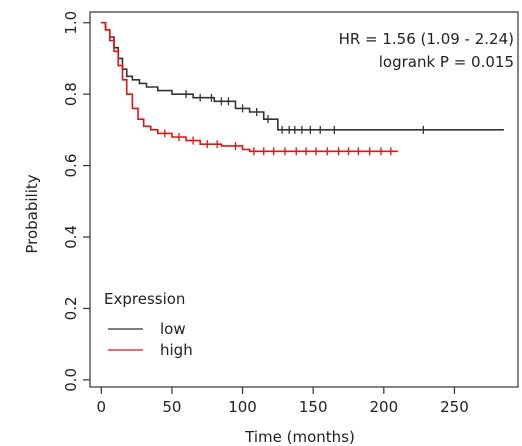 The height and width of the screenshot is (446, 522). I want to click on y-tick-label-1.0: 1.0, so click(71, 23).